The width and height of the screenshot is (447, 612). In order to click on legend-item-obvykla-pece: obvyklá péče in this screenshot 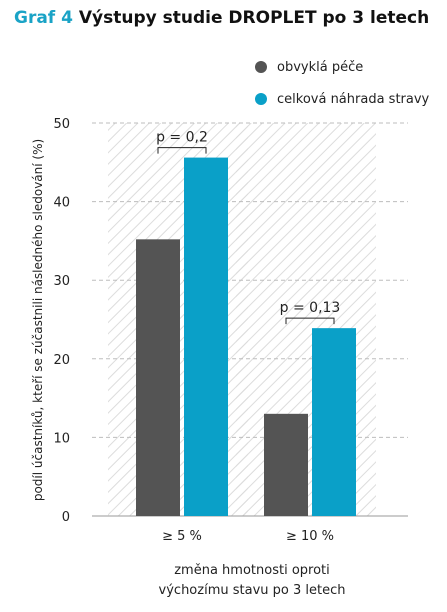, I will do `click(342, 67)`.